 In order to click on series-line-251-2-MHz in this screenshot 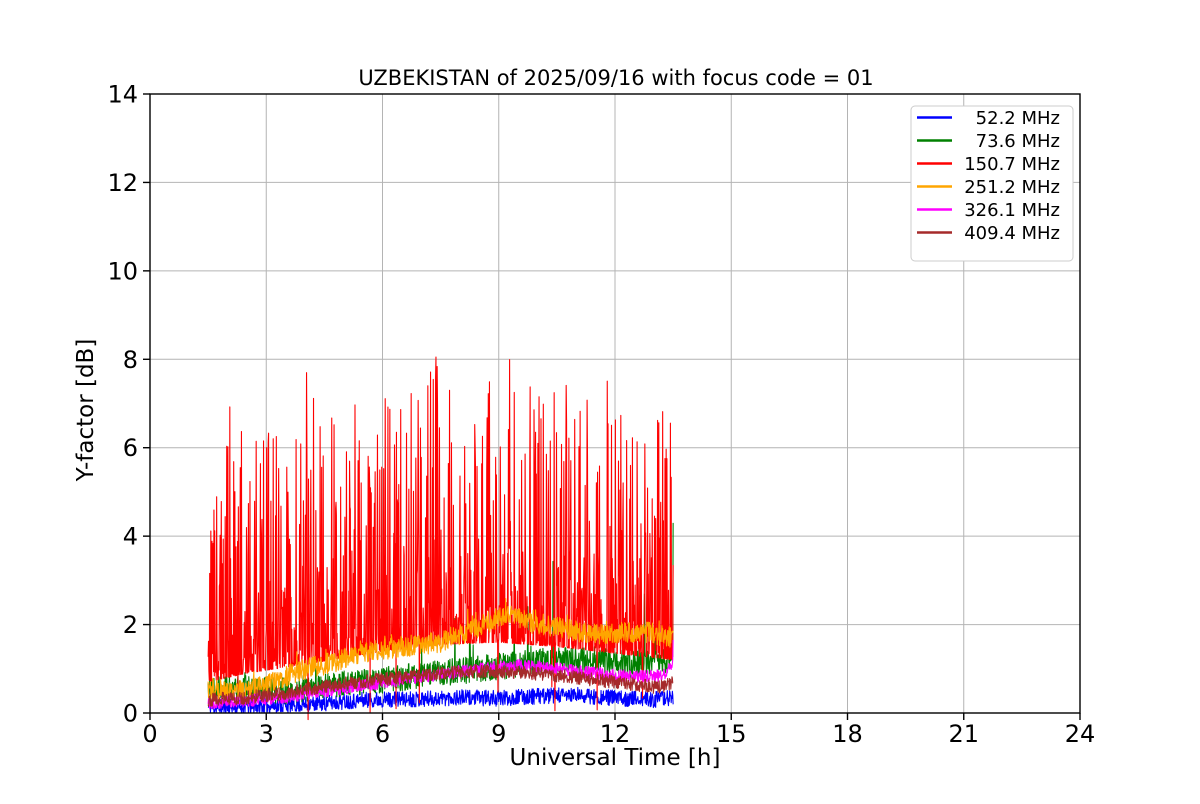, I will do `click(440, 649)`.